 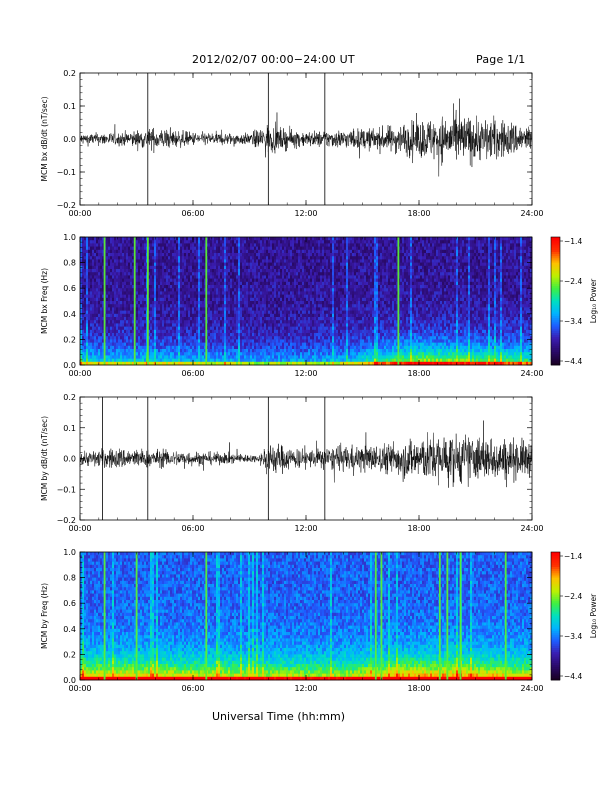 I want to click on bx_ts-xtick-label: 18:00, so click(x=418, y=213).